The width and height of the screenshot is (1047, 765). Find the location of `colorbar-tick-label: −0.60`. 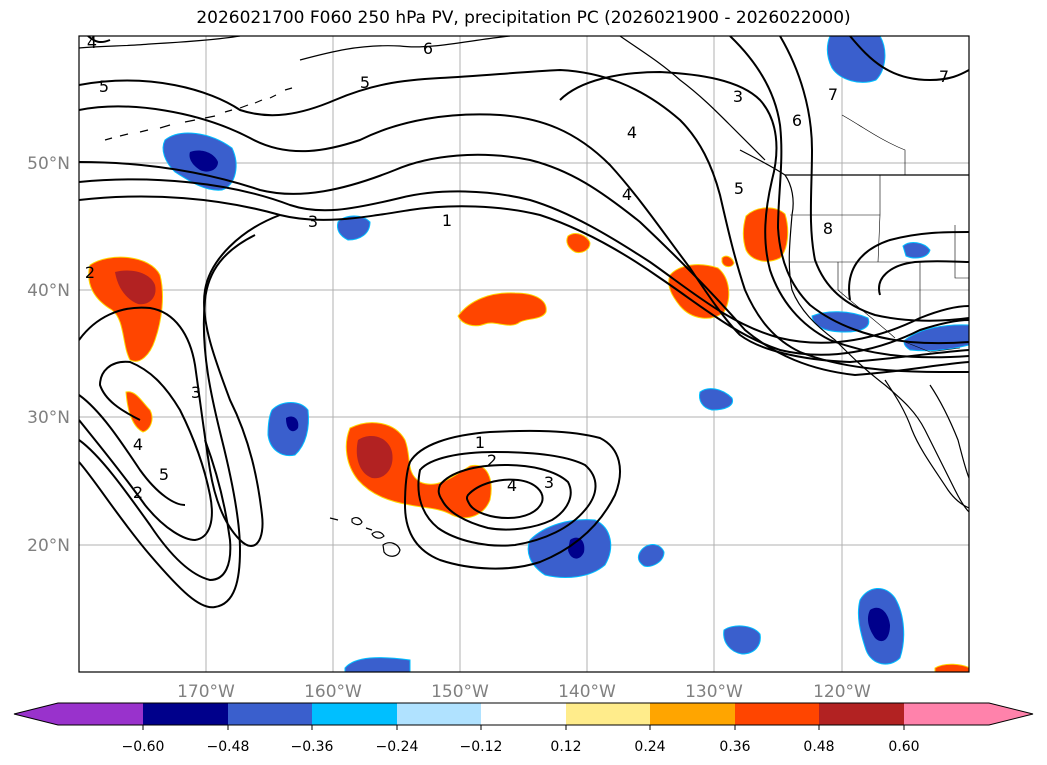

colorbar-tick-label: −0.60 is located at coordinates (143, 747).